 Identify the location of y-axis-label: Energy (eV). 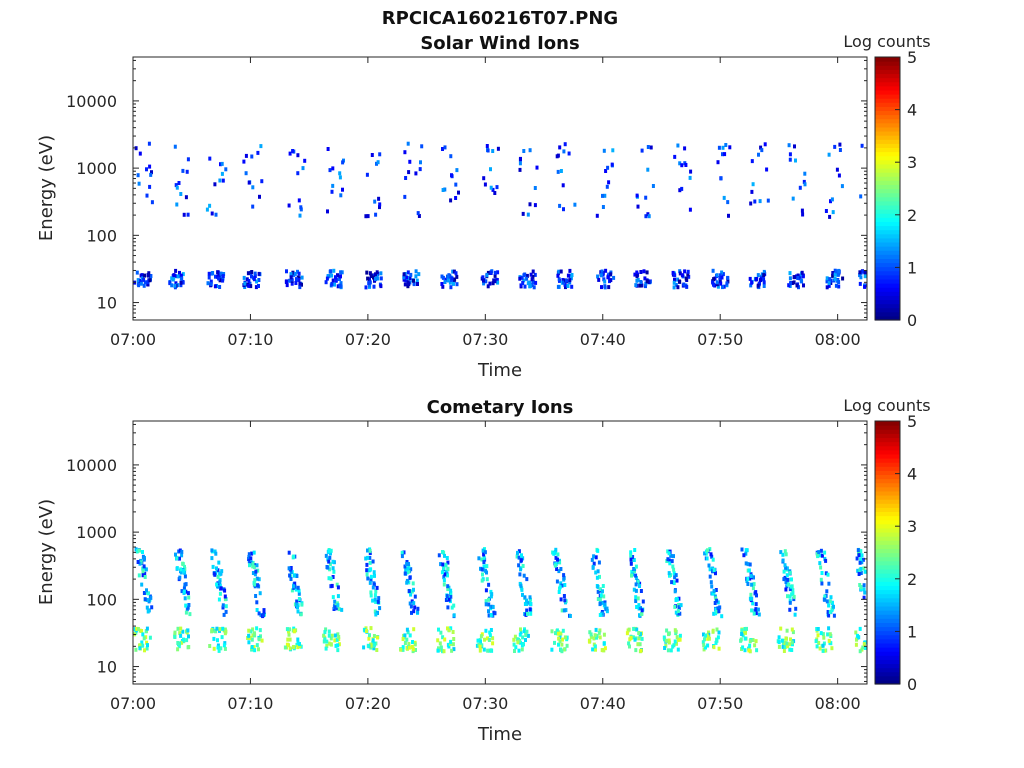
(46, 552).